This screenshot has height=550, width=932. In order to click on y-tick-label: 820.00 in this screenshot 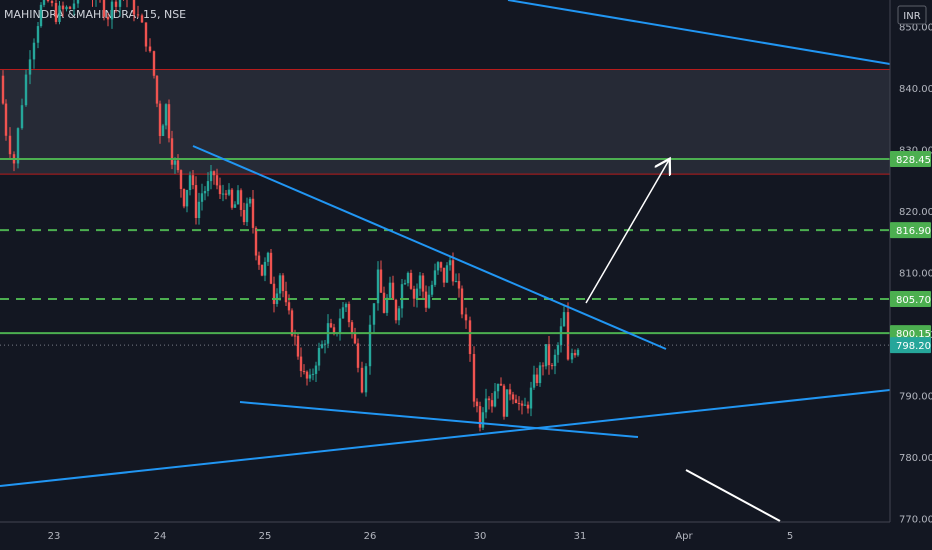, I will do `click(915, 212)`.